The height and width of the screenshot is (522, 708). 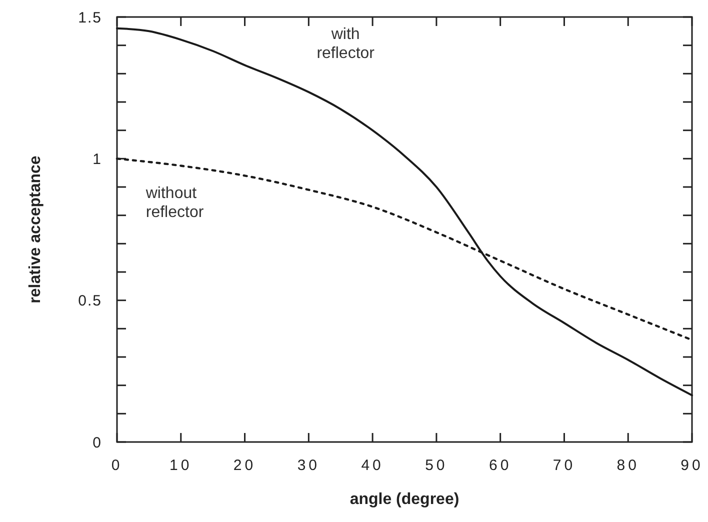 What do you see at coordinates (308, 465) in the screenshot?
I see `x-tick-label: 30` at bounding box center [308, 465].